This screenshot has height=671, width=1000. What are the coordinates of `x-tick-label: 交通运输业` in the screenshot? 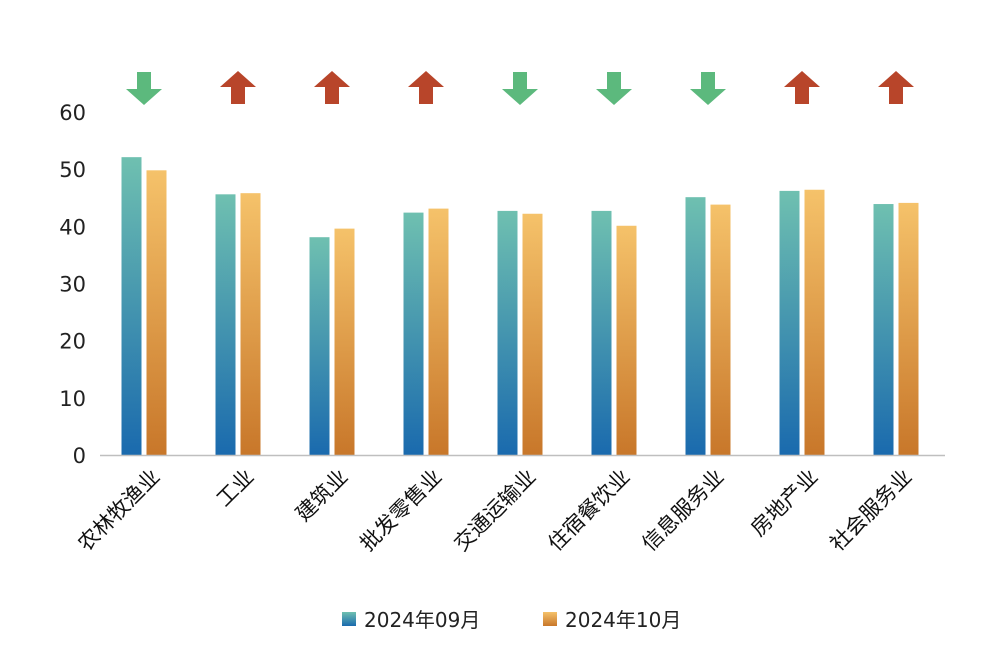 It's located at (494, 510).